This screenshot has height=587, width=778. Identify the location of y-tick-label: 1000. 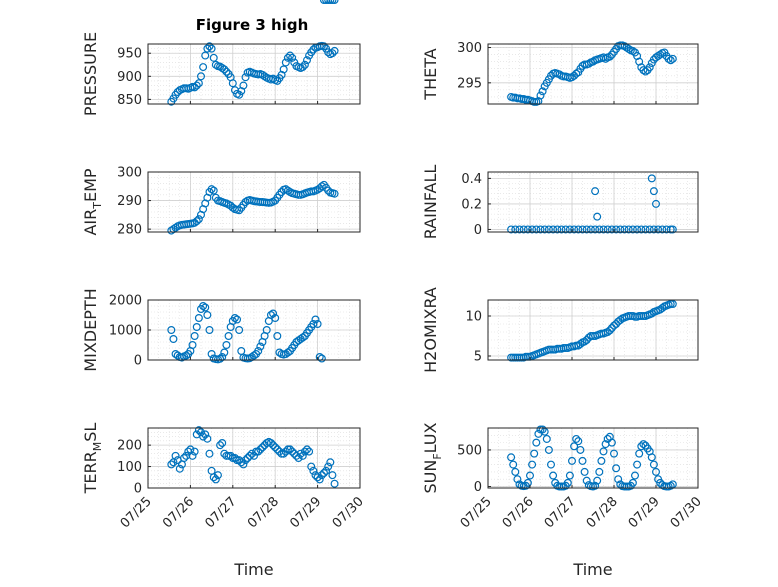
(125, 331).